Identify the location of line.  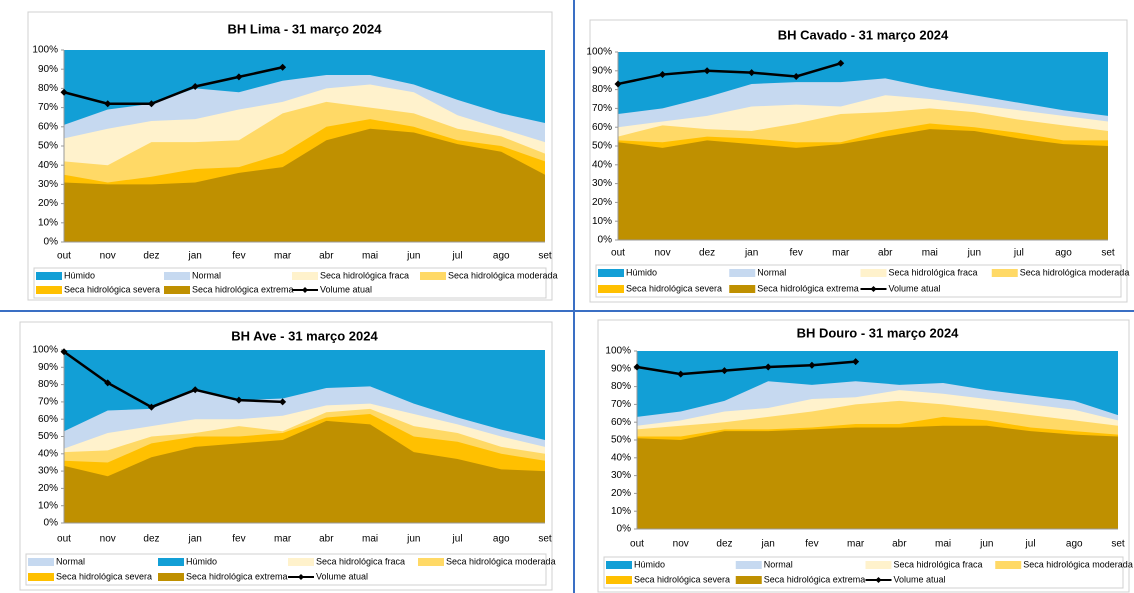
(173, 86).